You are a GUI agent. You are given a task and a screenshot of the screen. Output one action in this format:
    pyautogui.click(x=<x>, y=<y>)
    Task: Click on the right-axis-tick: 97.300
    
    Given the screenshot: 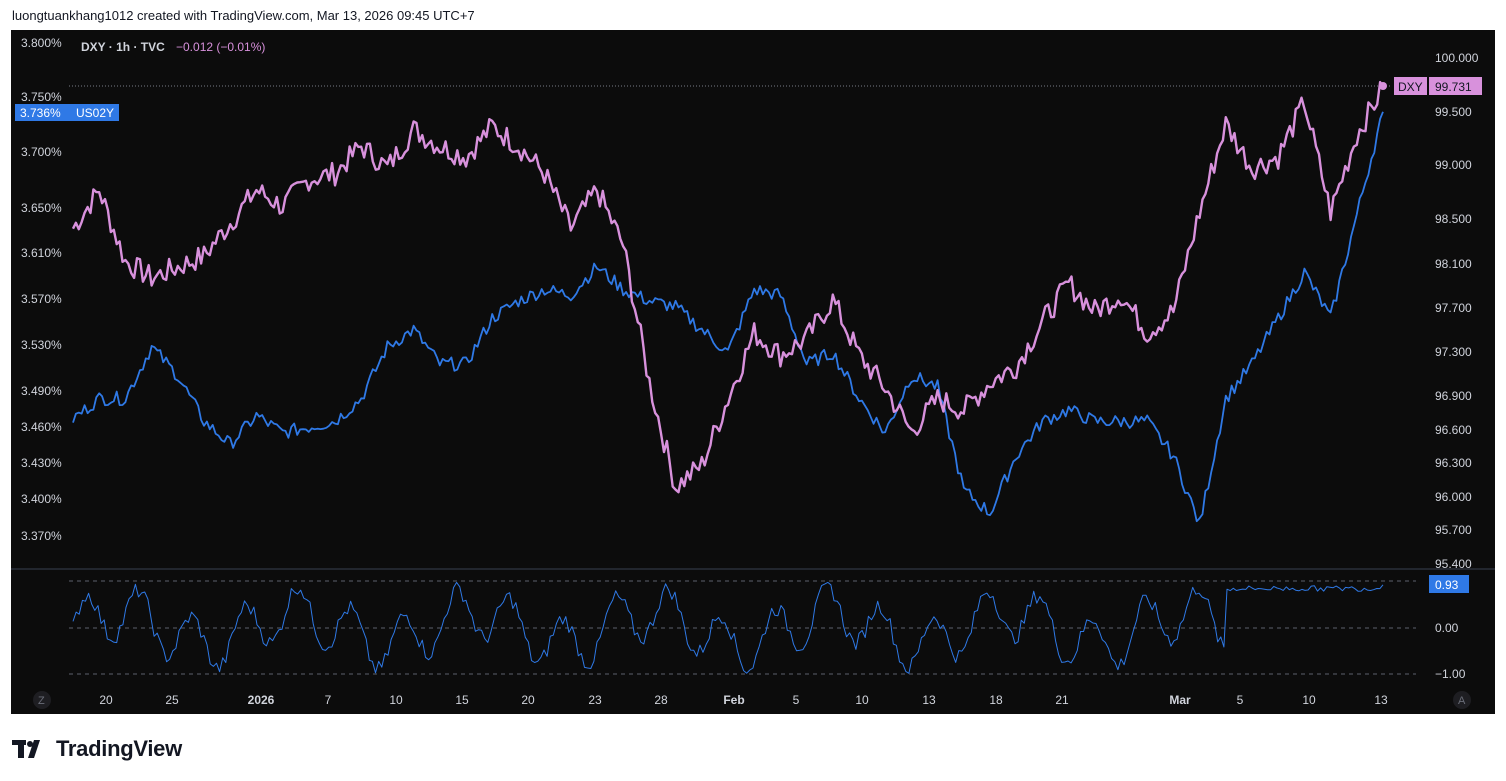 What is the action you would take?
    pyautogui.click(x=1453, y=352)
    